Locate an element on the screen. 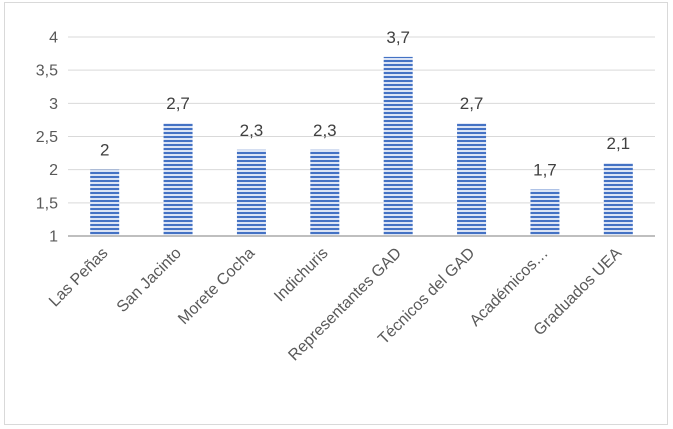 This screenshot has height=429, width=673. y-axis-ticks: 1 1,5 2 2,5 3 3,5 4 is located at coordinates (47, 138).